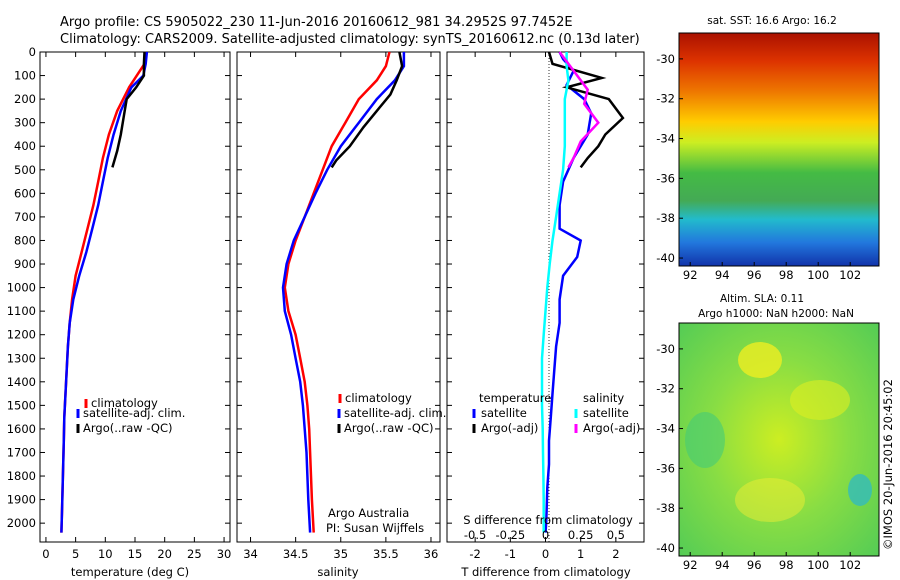  Describe the element at coordinates (21, 405) in the screenshot. I see `depth-tick-label: 1500` at that location.